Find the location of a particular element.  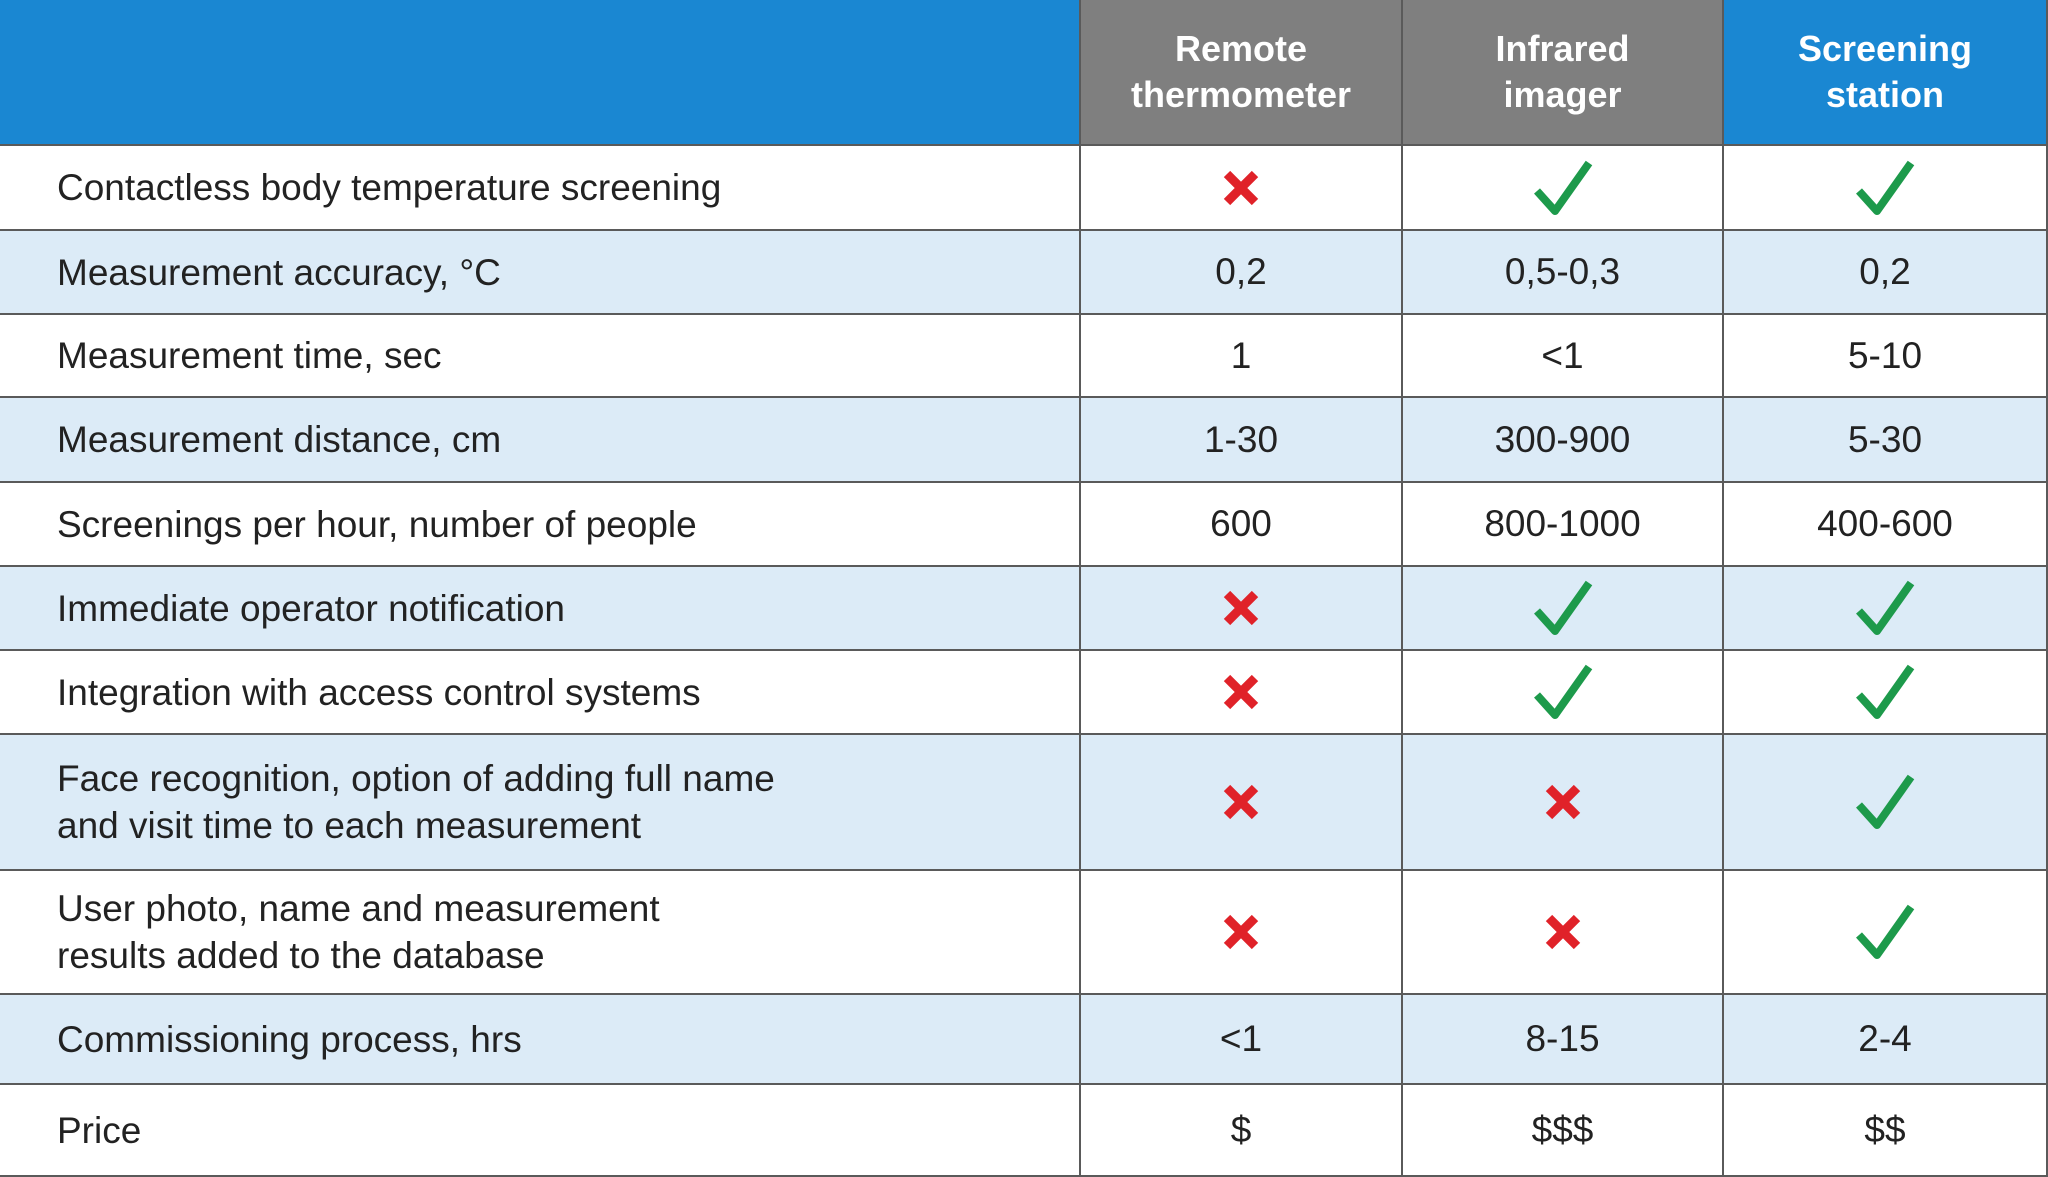

row-label-line: and visit time to each measurement is located at coordinates (349, 825).